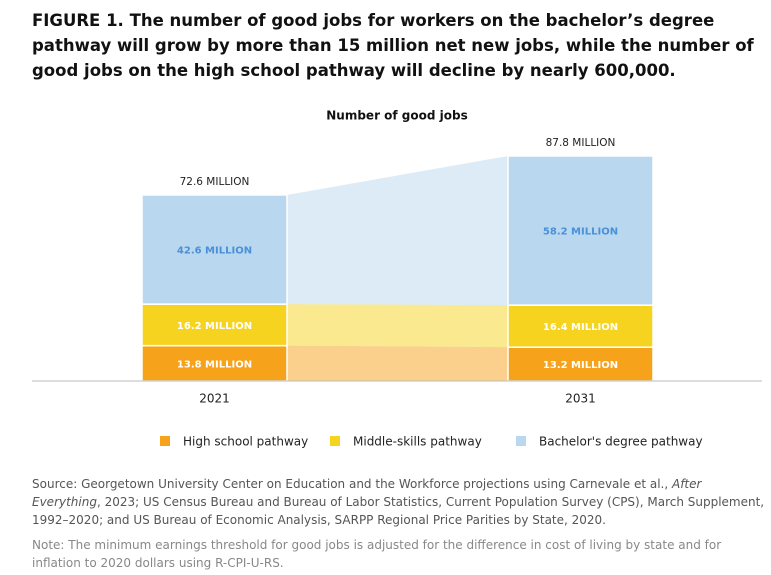 This screenshot has width=771, height=575. What do you see at coordinates (580, 327) in the screenshot?
I see `value-label: 16.4 MILLION` at bounding box center [580, 327].